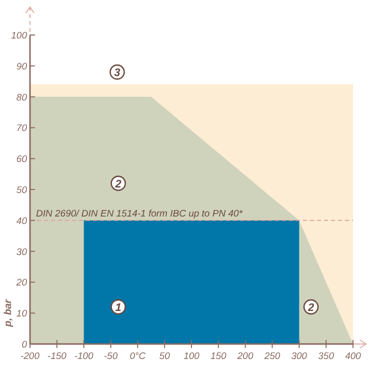 This screenshot has width=371, height=368. Describe the element at coordinates (8, 313) in the screenshot. I see `y-axis-title: p, bar` at that location.